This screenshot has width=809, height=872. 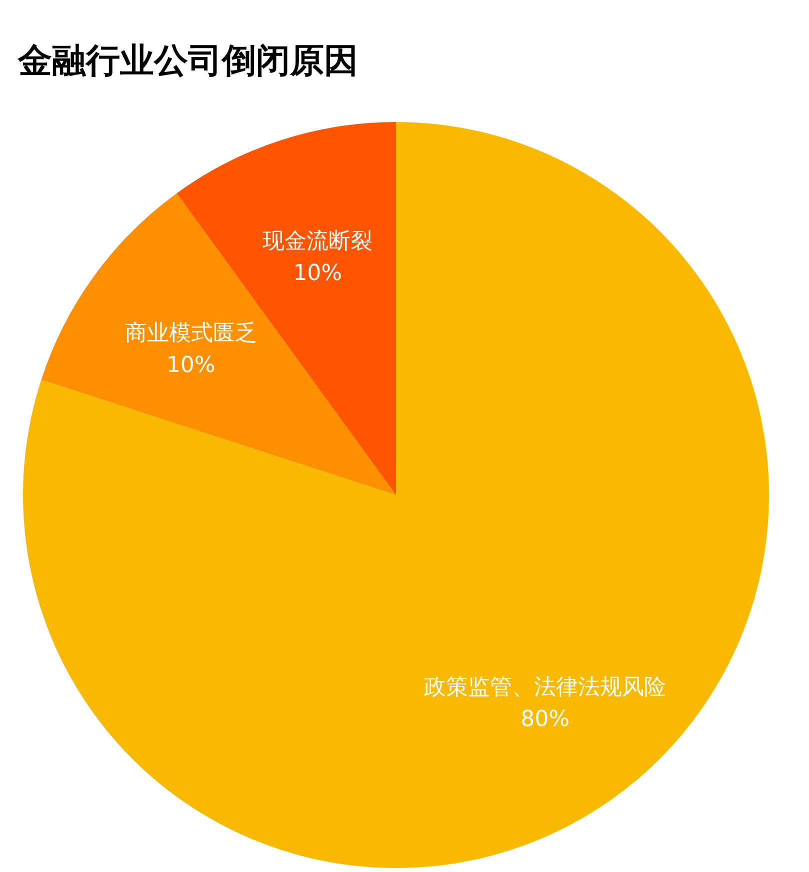 What do you see at coordinates (545, 687) in the screenshot?
I see `slice-label: 政策监管、法律法规风险` at bounding box center [545, 687].